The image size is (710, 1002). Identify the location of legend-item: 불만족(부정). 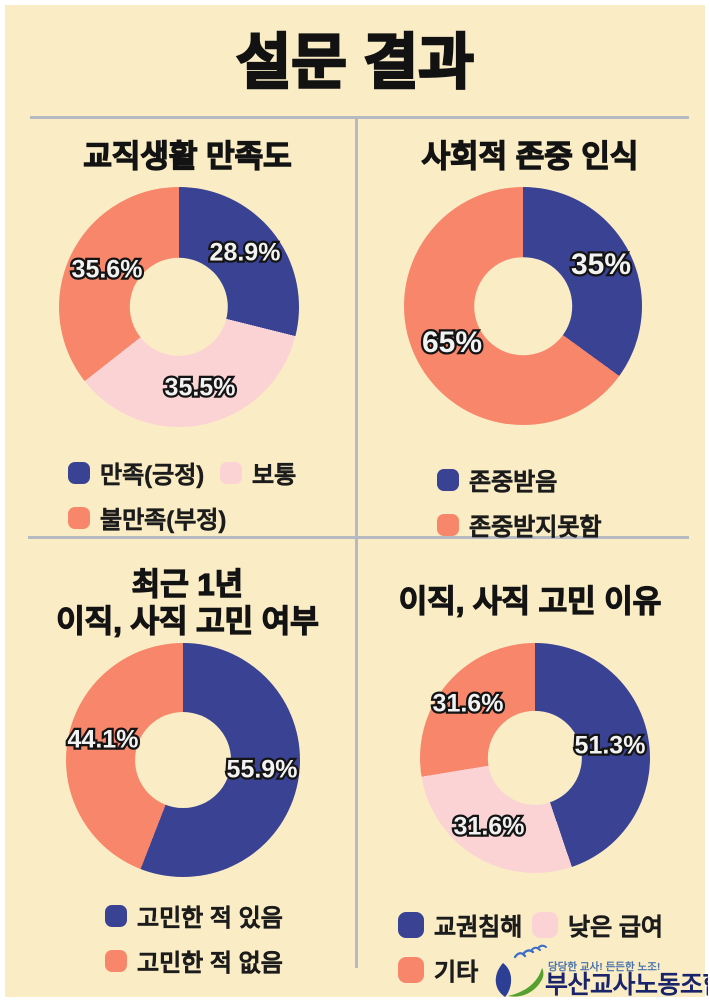
(147, 517).